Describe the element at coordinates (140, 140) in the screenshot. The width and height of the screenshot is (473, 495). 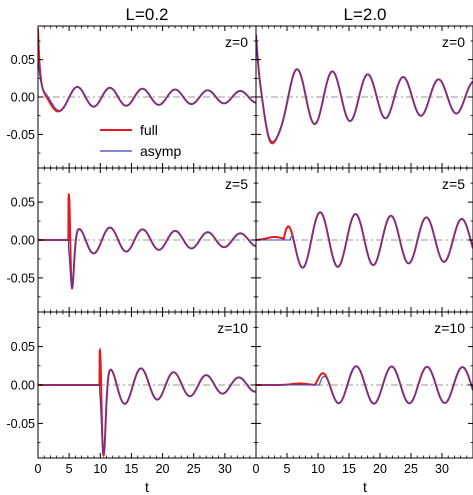
I see `legend: full asymp` at that location.